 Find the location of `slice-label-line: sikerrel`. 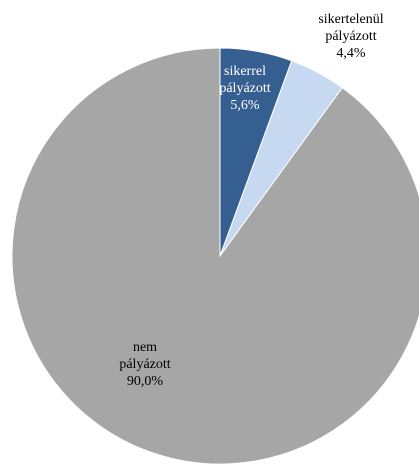

slice-label-line: sikerrel is located at coordinates (245, 71).